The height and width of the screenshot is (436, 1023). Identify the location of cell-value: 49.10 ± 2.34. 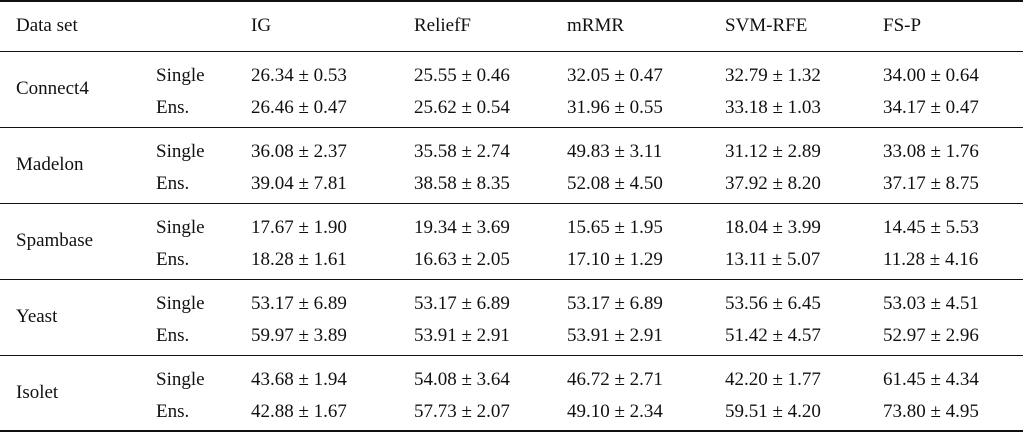
(615, 411).